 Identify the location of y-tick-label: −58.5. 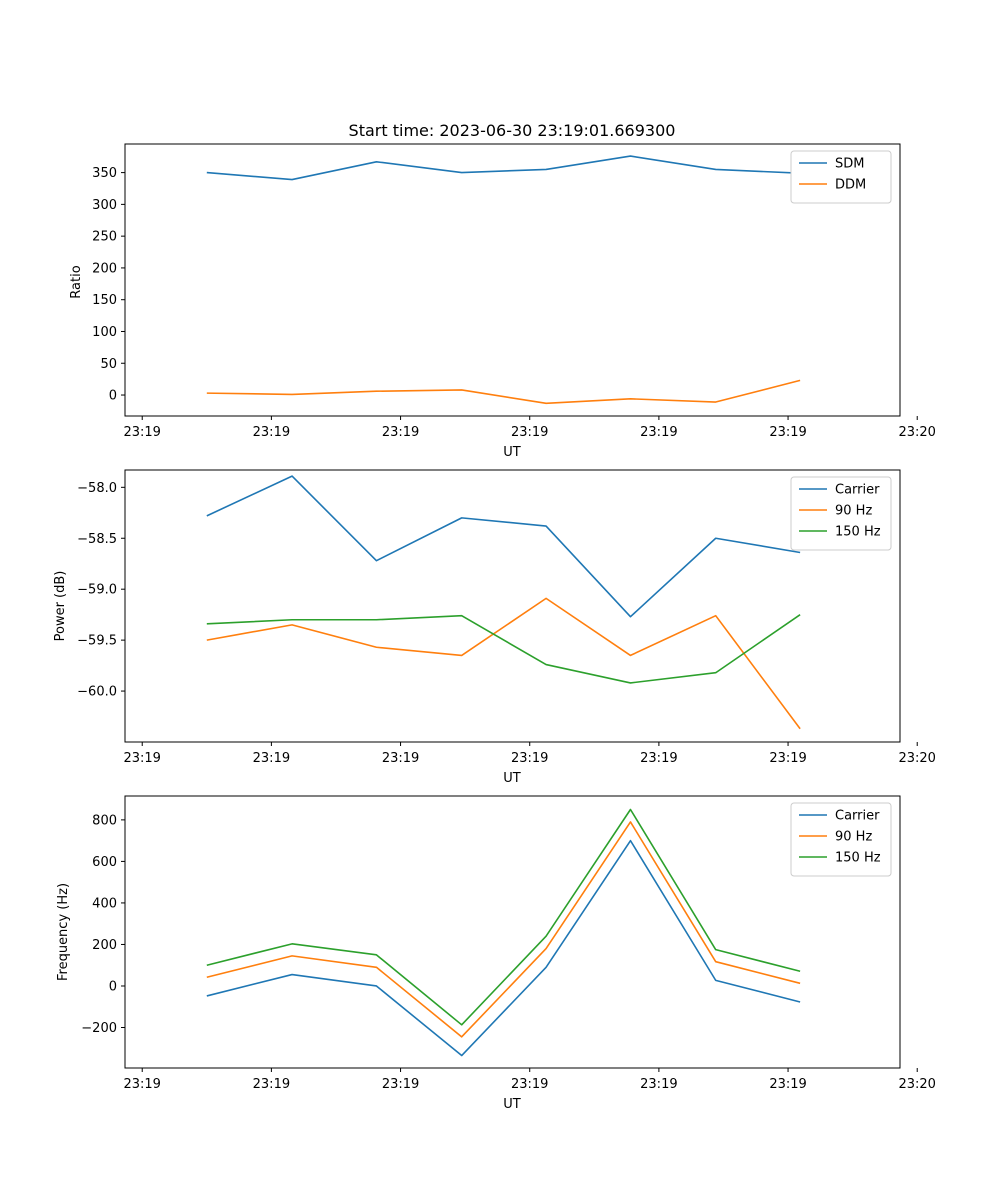
(97, 539).